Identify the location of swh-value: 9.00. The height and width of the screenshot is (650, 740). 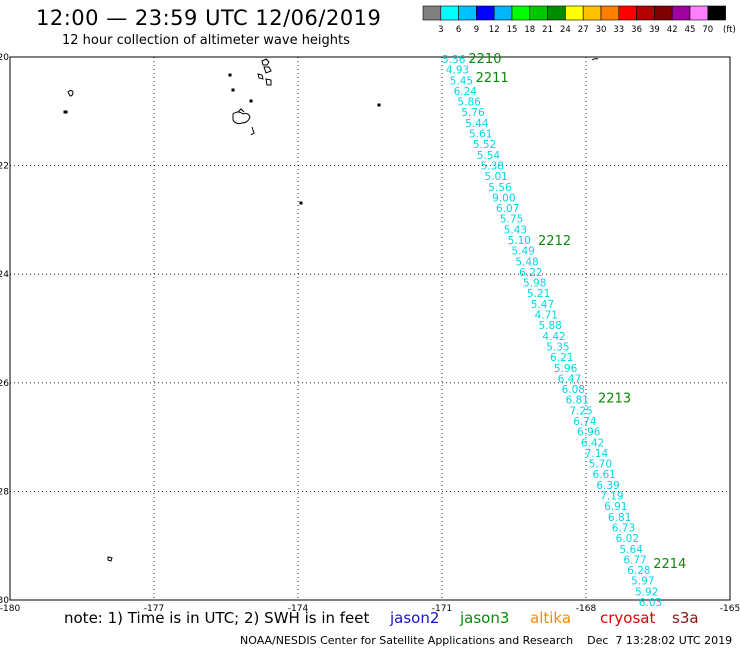
(503, 198).